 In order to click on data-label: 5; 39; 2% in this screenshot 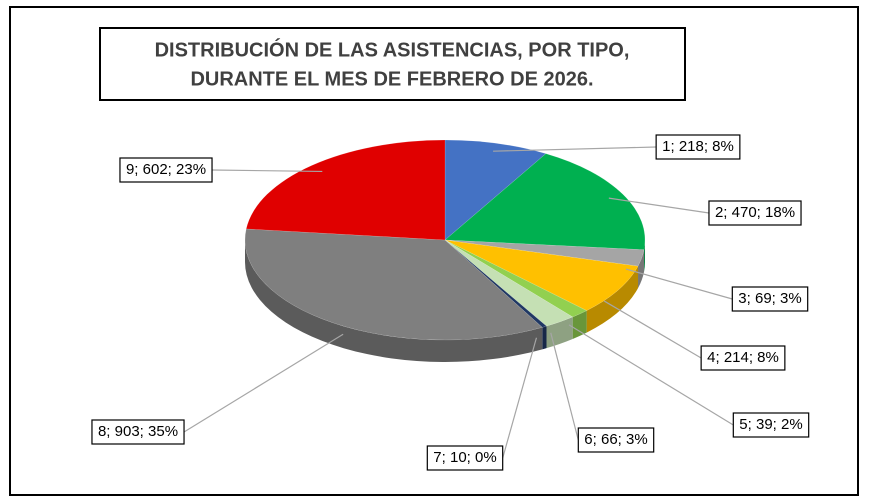, I will do `click(770, 424)`.